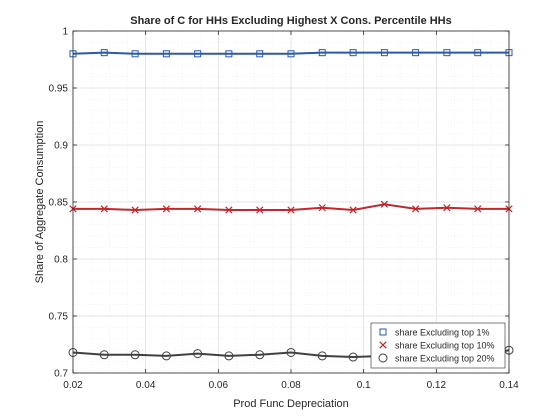 The image size is (560, 420). What do you see at coordinates (219, 385) in the screenshot?
I see `x-tick-label: 0.06` at bounding box center [219, 385].